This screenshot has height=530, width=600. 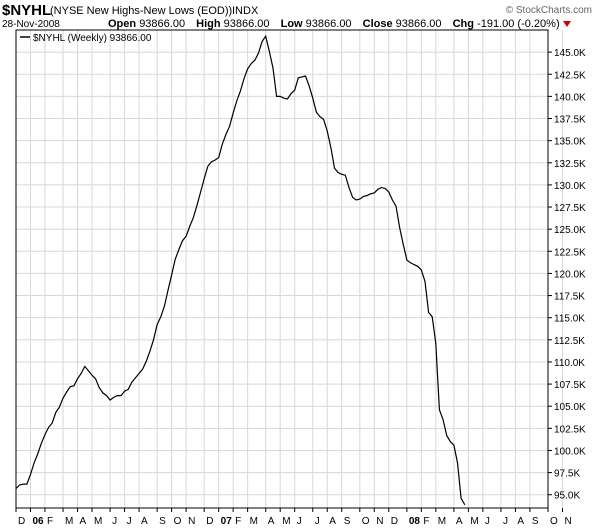 I want to click on x-tick-label: 07, so click(x=227, y=521).